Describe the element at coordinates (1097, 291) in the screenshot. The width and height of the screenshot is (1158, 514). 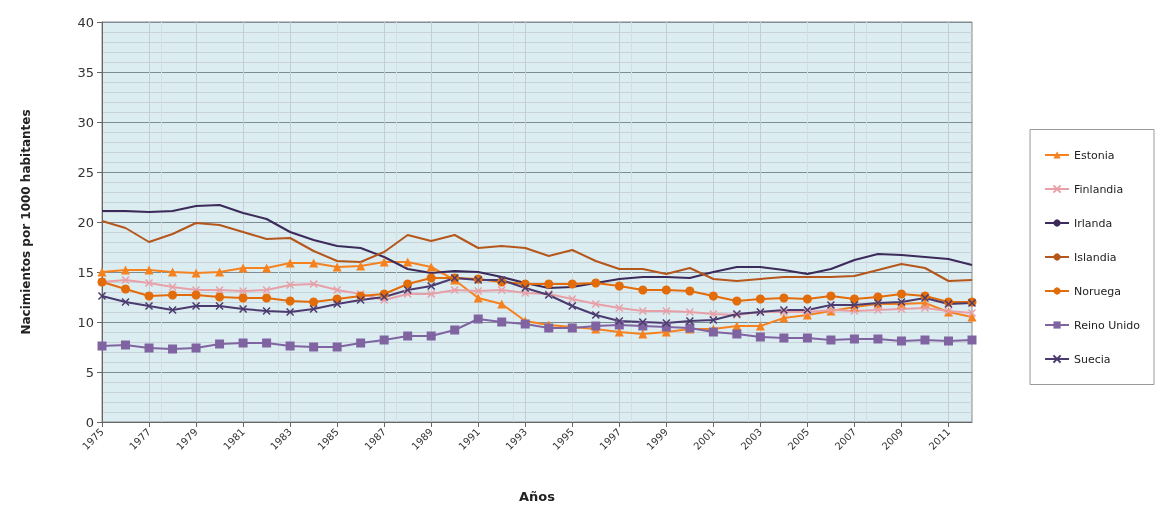
I see `legend-label: Noruega` at that location.